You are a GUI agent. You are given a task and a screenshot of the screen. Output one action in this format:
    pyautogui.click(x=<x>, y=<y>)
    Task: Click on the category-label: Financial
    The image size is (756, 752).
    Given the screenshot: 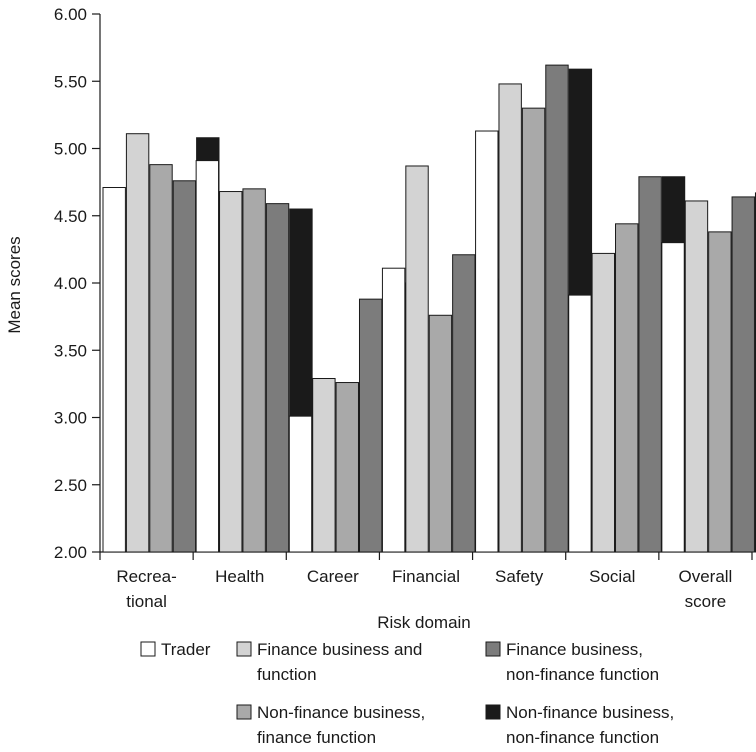 What is the action you would take?
    pyautogui.click(x=426, y=576)
    